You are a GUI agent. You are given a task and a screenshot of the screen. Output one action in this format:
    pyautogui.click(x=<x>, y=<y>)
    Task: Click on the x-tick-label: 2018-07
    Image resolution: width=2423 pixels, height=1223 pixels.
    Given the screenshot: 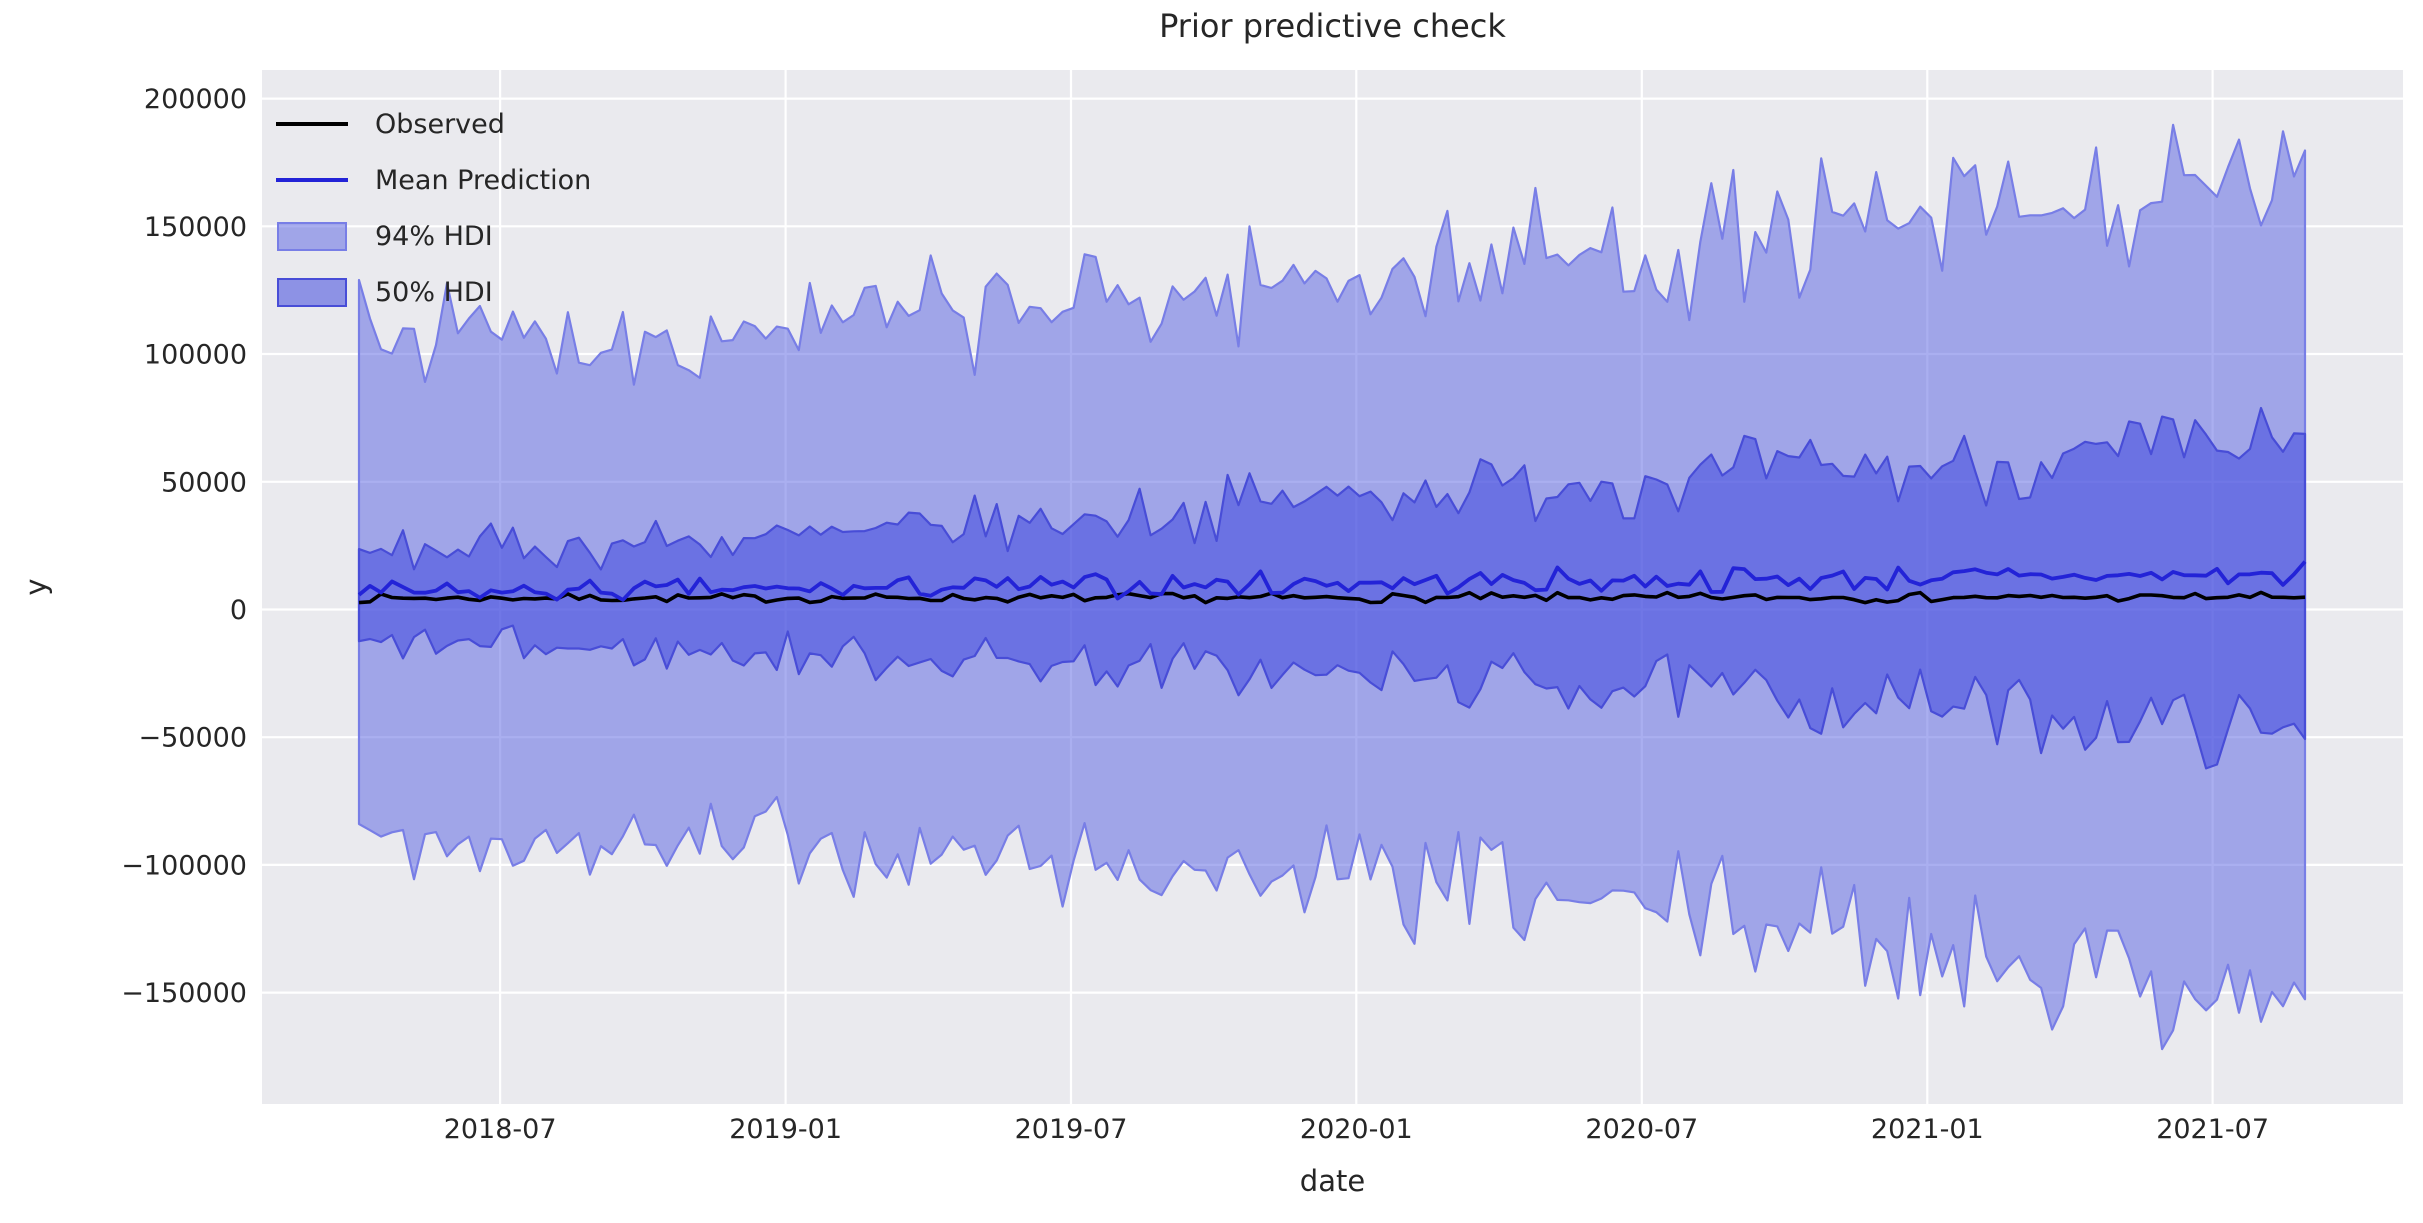 What is the action you would take?
    pyautogui.click(x=500, y=1129)
    